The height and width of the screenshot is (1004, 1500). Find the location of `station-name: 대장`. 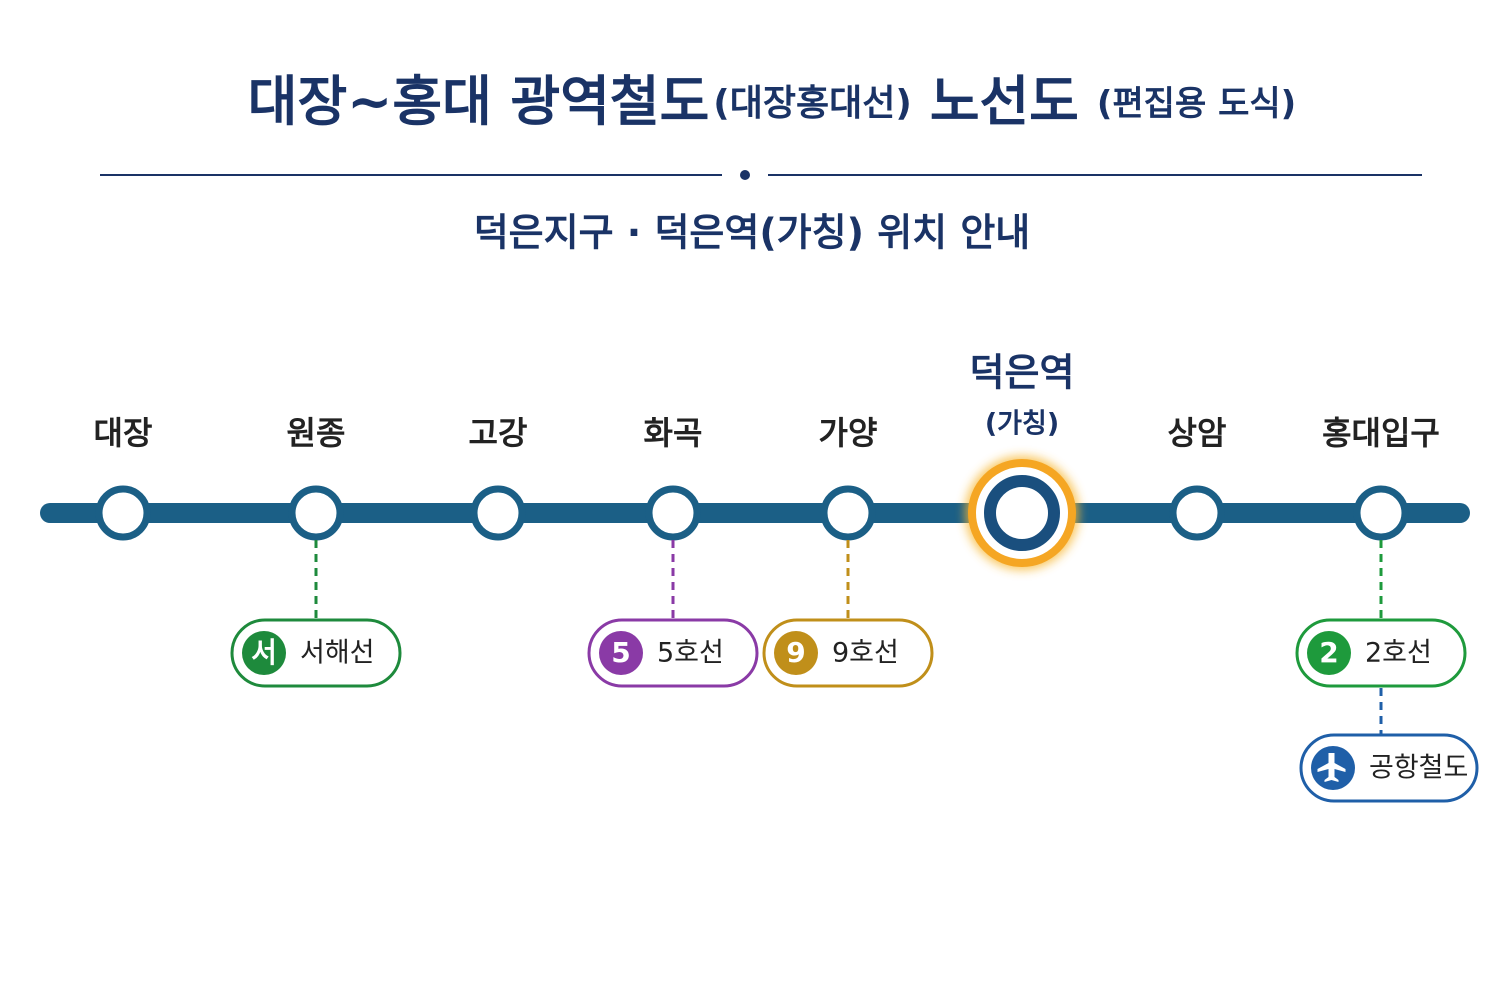

station-name: 대장 is located at coordinates (123, 433).